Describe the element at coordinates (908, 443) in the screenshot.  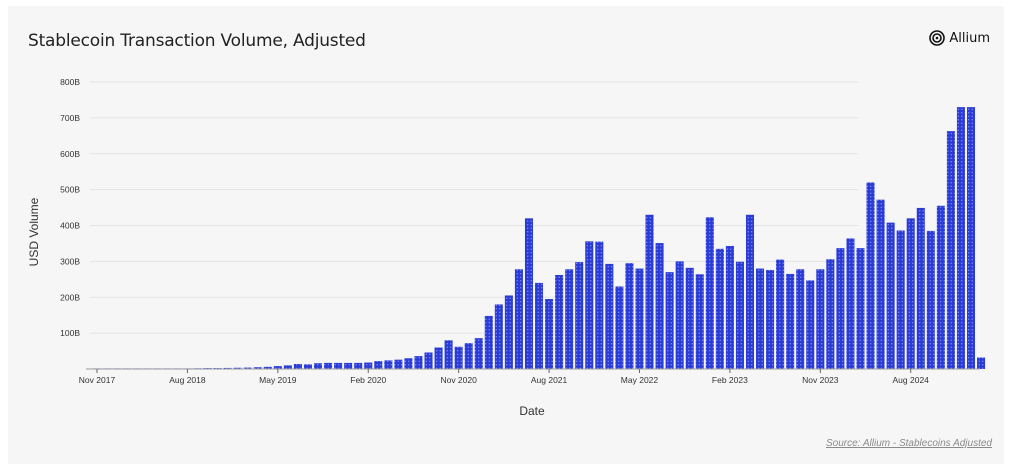
I see `source-link: Source: Allium - Stablecoins Adjusted` at that location.